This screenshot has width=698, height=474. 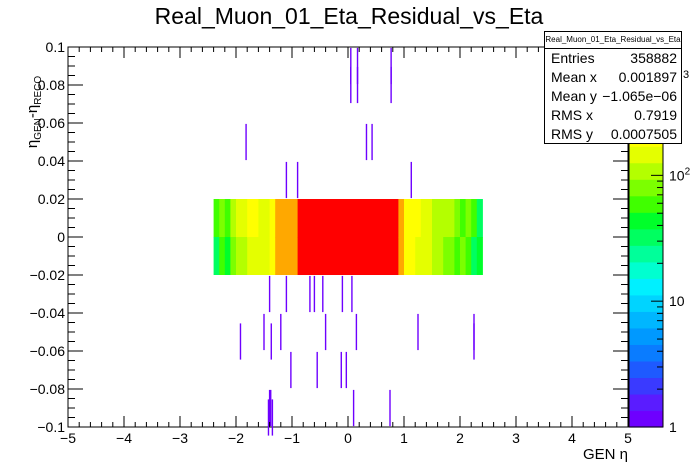 What do you see at coordinates (628, 438) in the screenshot?
I see `x-tick-label: 5` at bounding box center [628, 438].